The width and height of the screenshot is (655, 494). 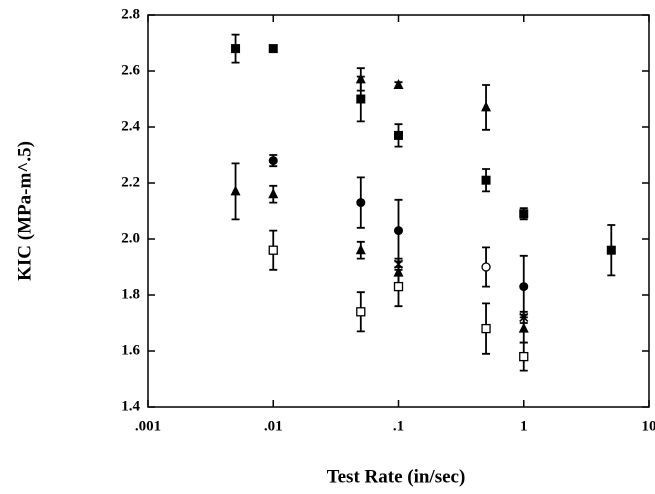 What do you see at coordinates (130, 126) in the screenshot?
I see `y-tick-label: 2.4` at bounding box center [130, 126].